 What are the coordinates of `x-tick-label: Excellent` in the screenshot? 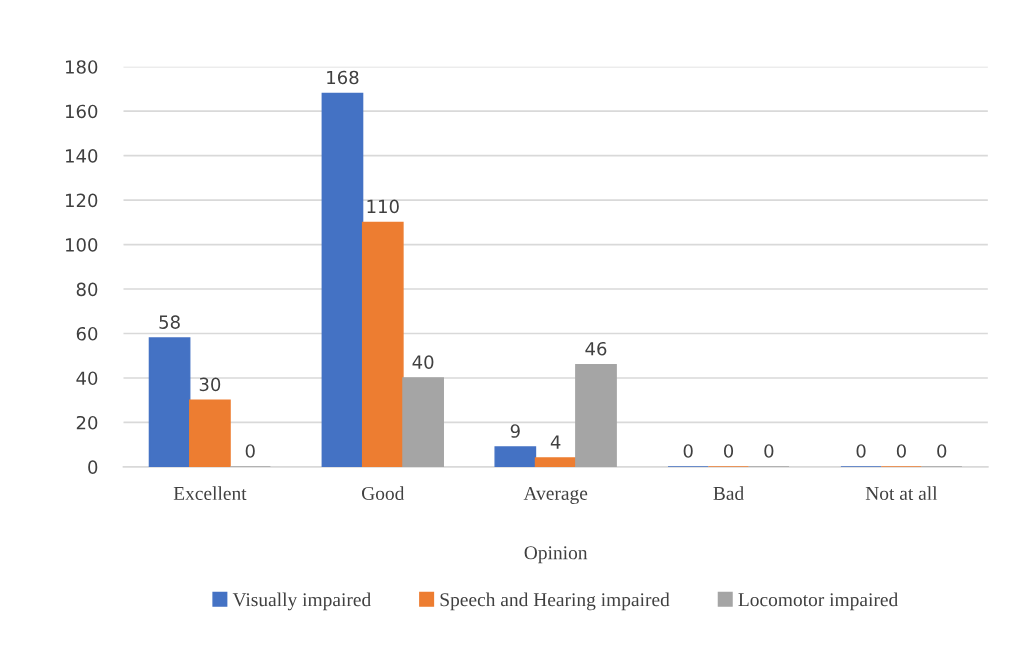 It's located at (210, 493).